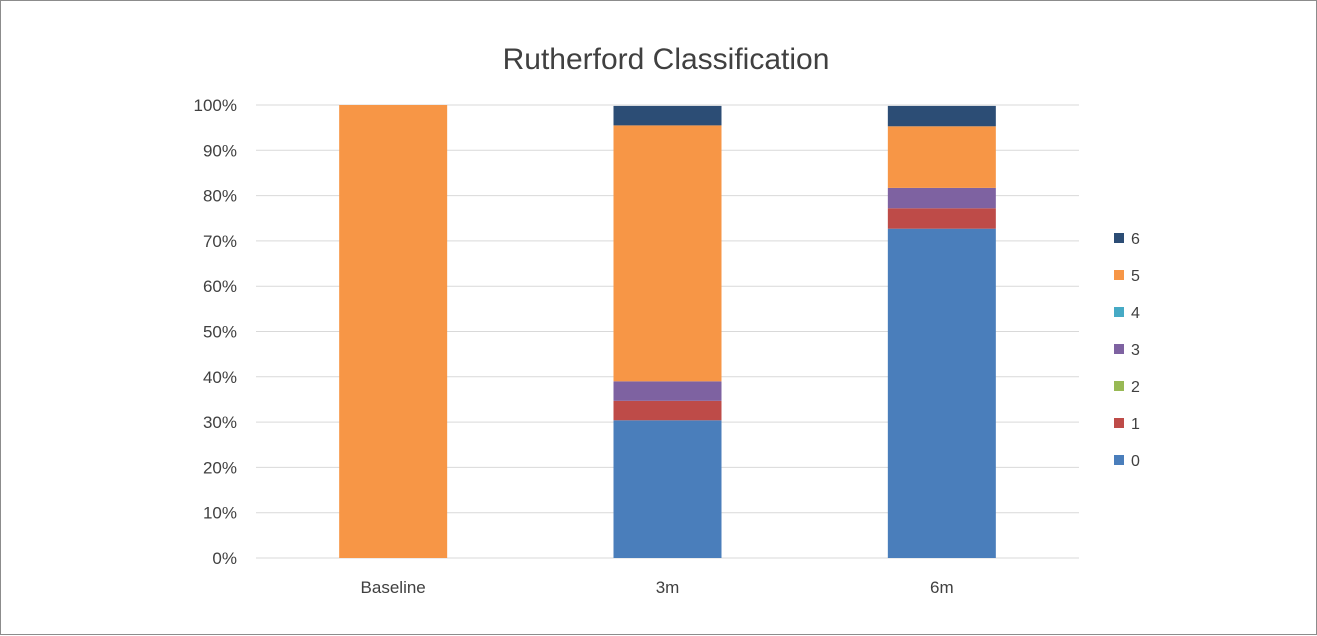 This screenshot has height=636, width=1317. Describe the element at coordinates (220, 286) in the screenshot. I see `y-tick-label: 60%` at that location.